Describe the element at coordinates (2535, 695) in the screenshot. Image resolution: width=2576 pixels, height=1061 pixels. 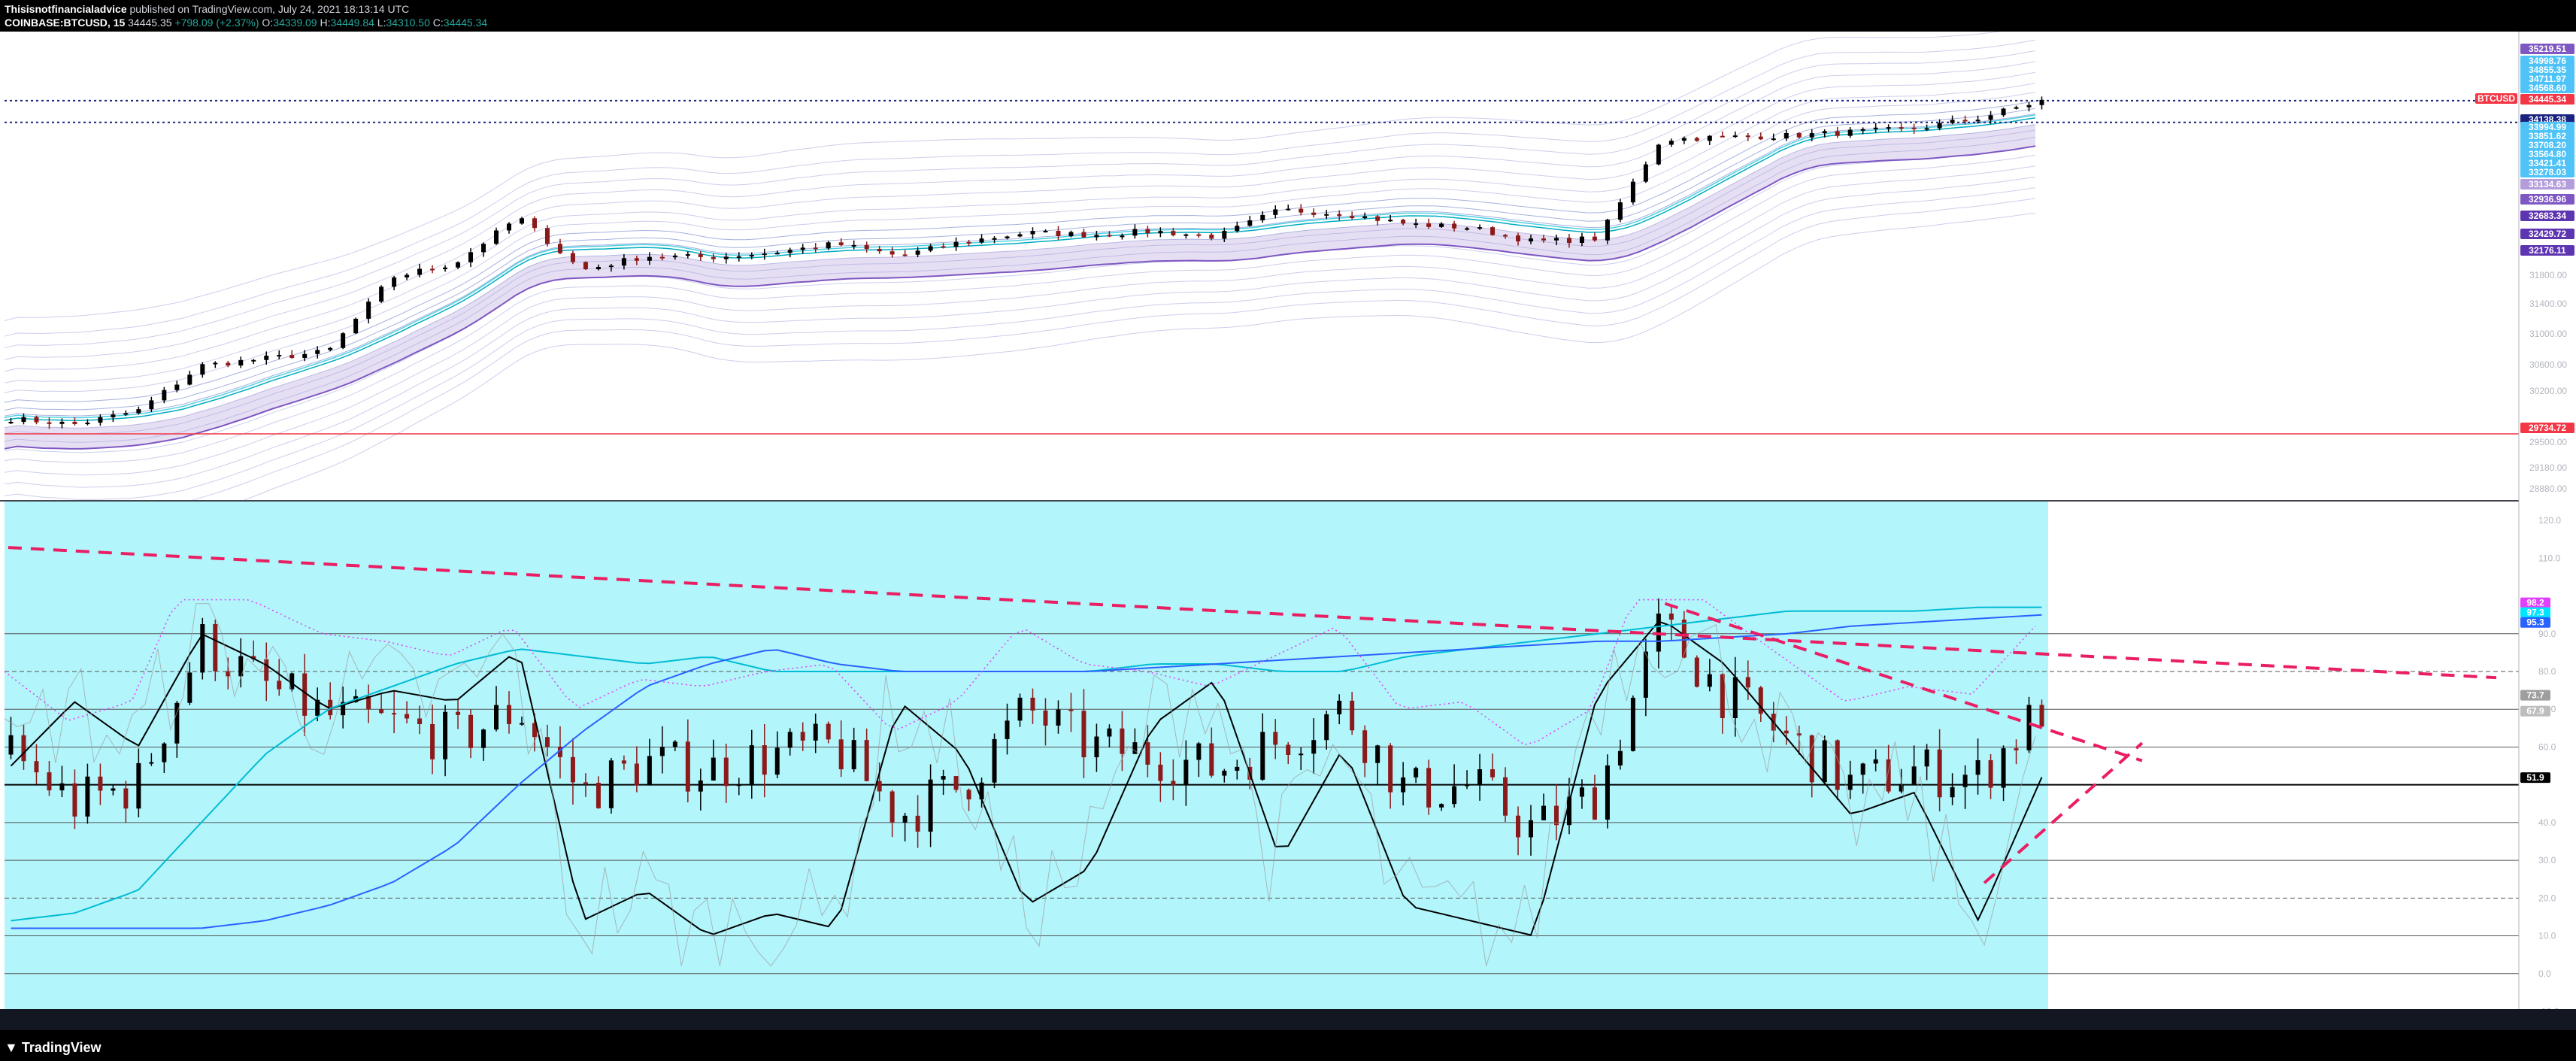
I see `osc-badge: 73.7` at that location.